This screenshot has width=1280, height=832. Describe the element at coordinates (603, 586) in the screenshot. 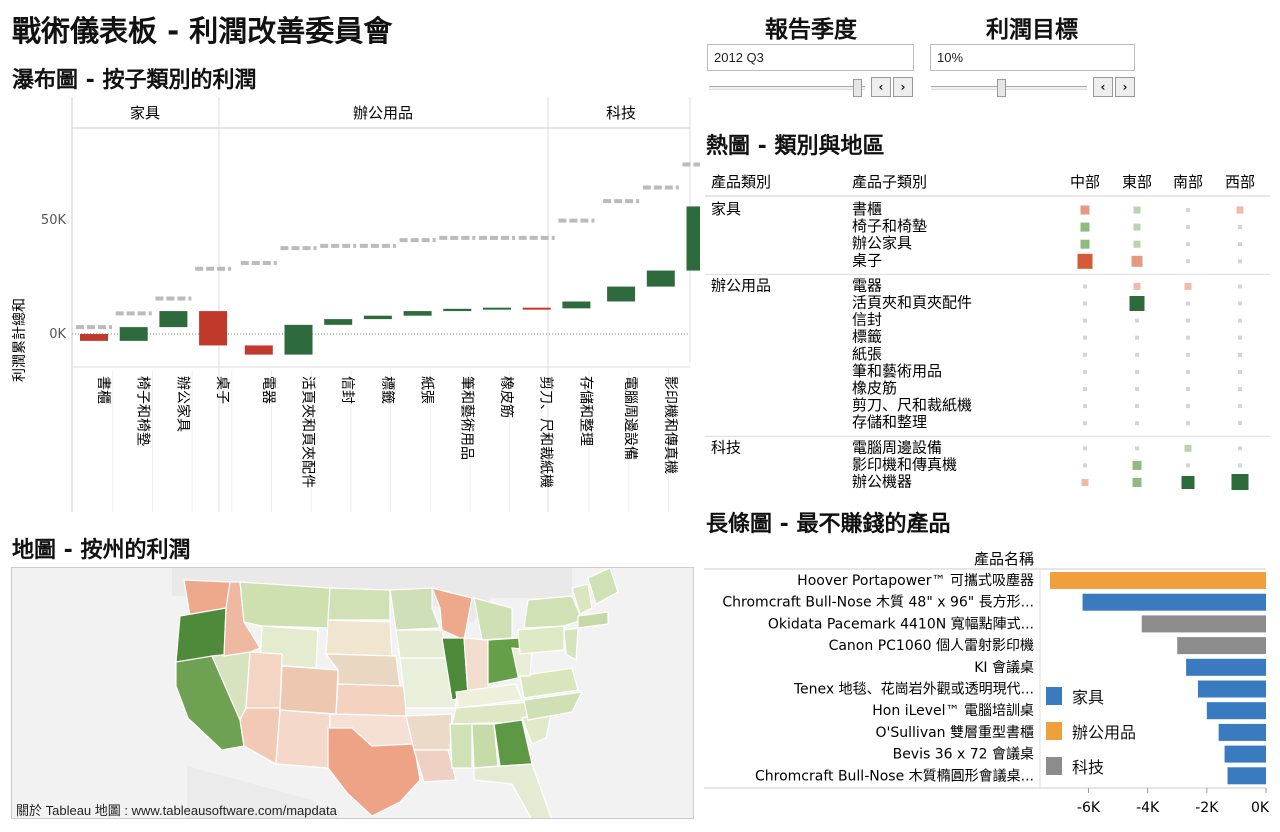

I see `state-maine` at that location.